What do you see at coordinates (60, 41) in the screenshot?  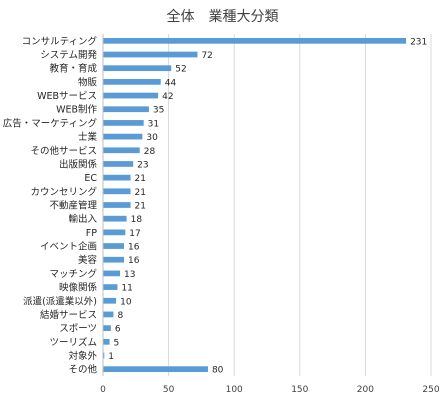 I see `category-label: コンサルティング` at bounding box center [60, 41].